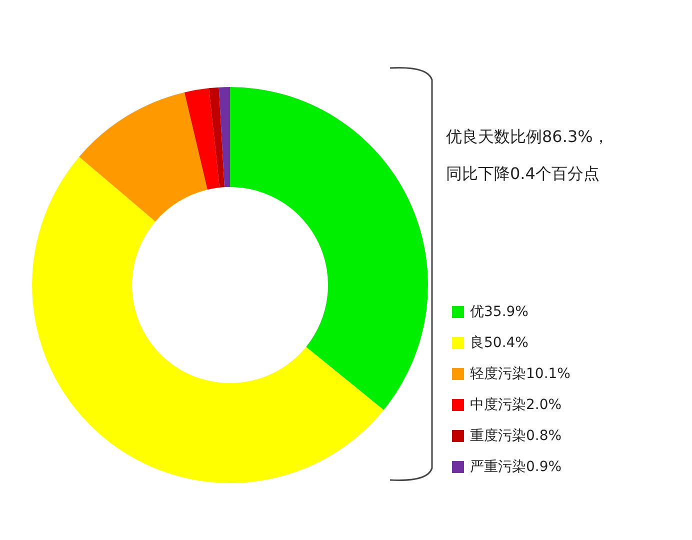 The width and height of the screenshot is (692, 540). I want to click on legend-label: 重度污染0.8%, so click(516, 435).